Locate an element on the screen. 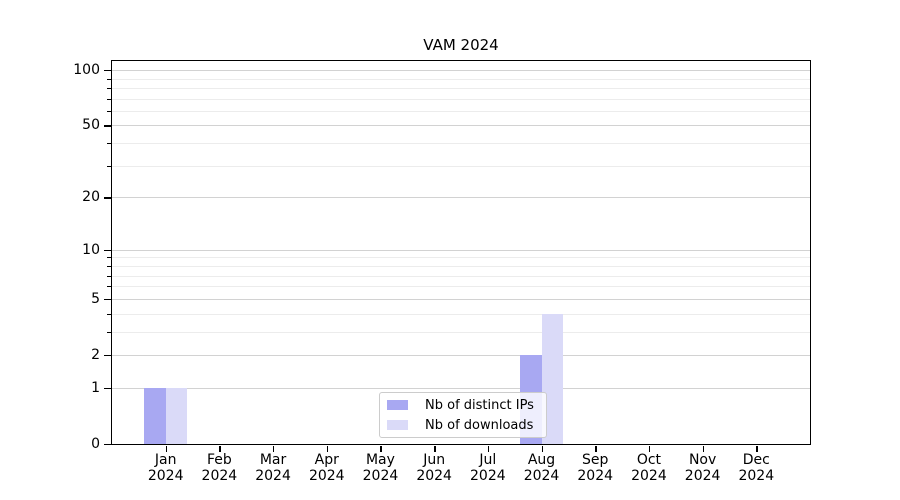 Image resolution: width=900 pixels, height=500 pixels. legend-label-distinct-ips: Nb of distinct IPs is located at coordinates (479, 405).